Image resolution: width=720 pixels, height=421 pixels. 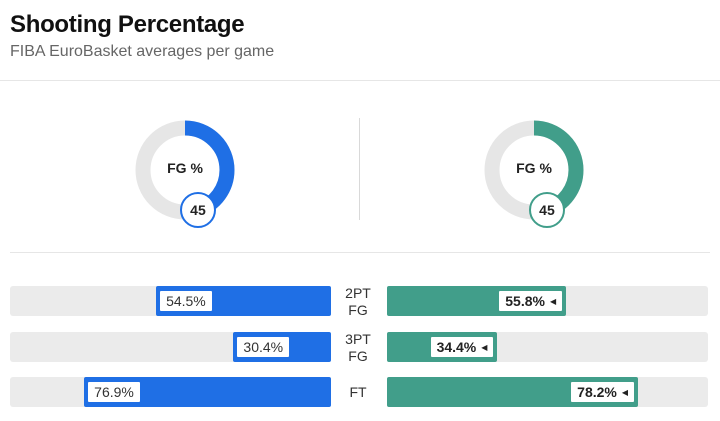 What do you see at coordinates (207, 392) in the screenshot?
I see `bar-fill-left-ft: 76.9%` at bounding box center [207, 392].